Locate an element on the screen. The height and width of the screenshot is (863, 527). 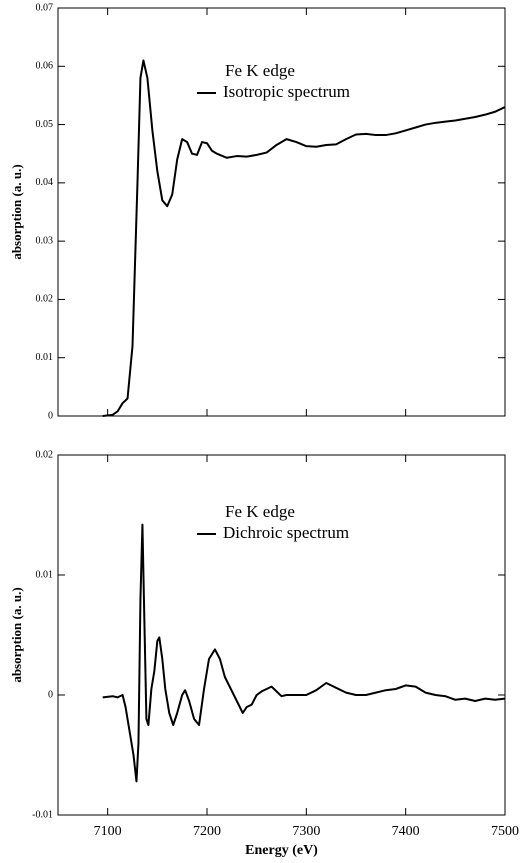
legend-label: Isotropic spectrum is located at coordinates (286, 91).